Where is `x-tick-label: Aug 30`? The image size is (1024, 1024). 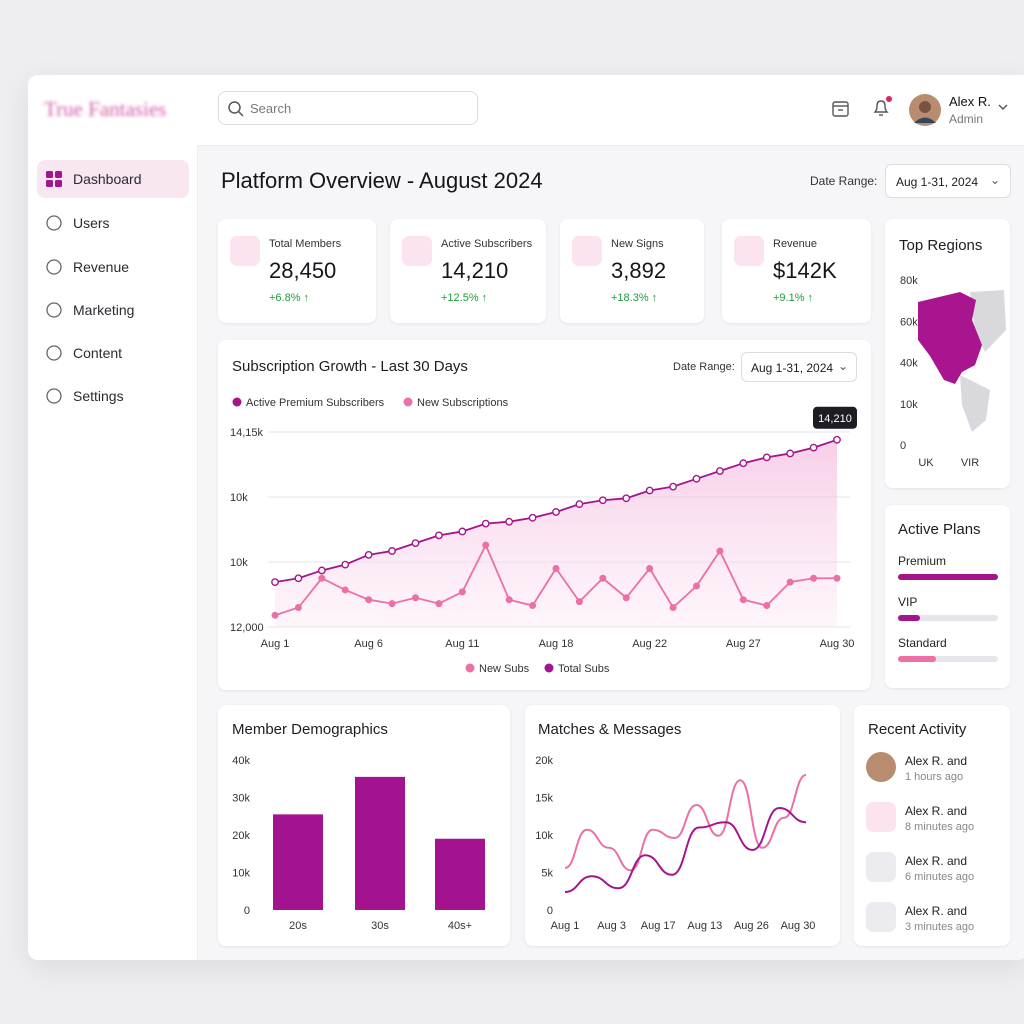
x-tick-label: Aug 30 is located at coordinates (798, 926).